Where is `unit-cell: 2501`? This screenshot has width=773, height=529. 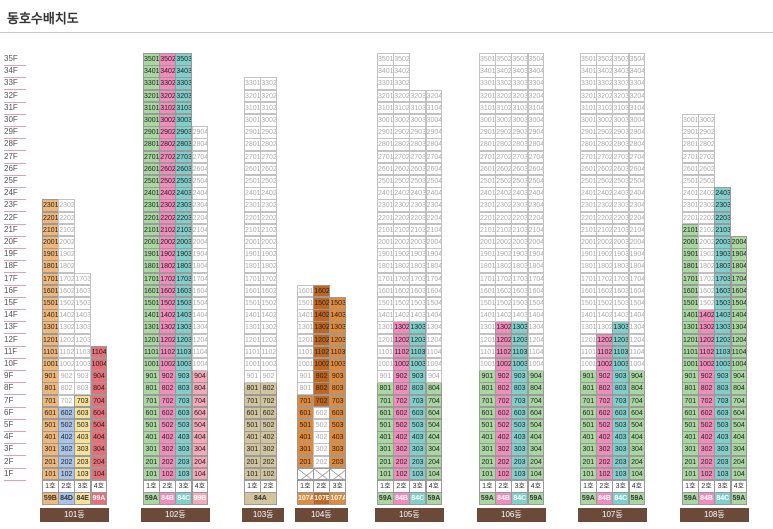 unit-cell: 2501 is located at coordinates (385, 181).